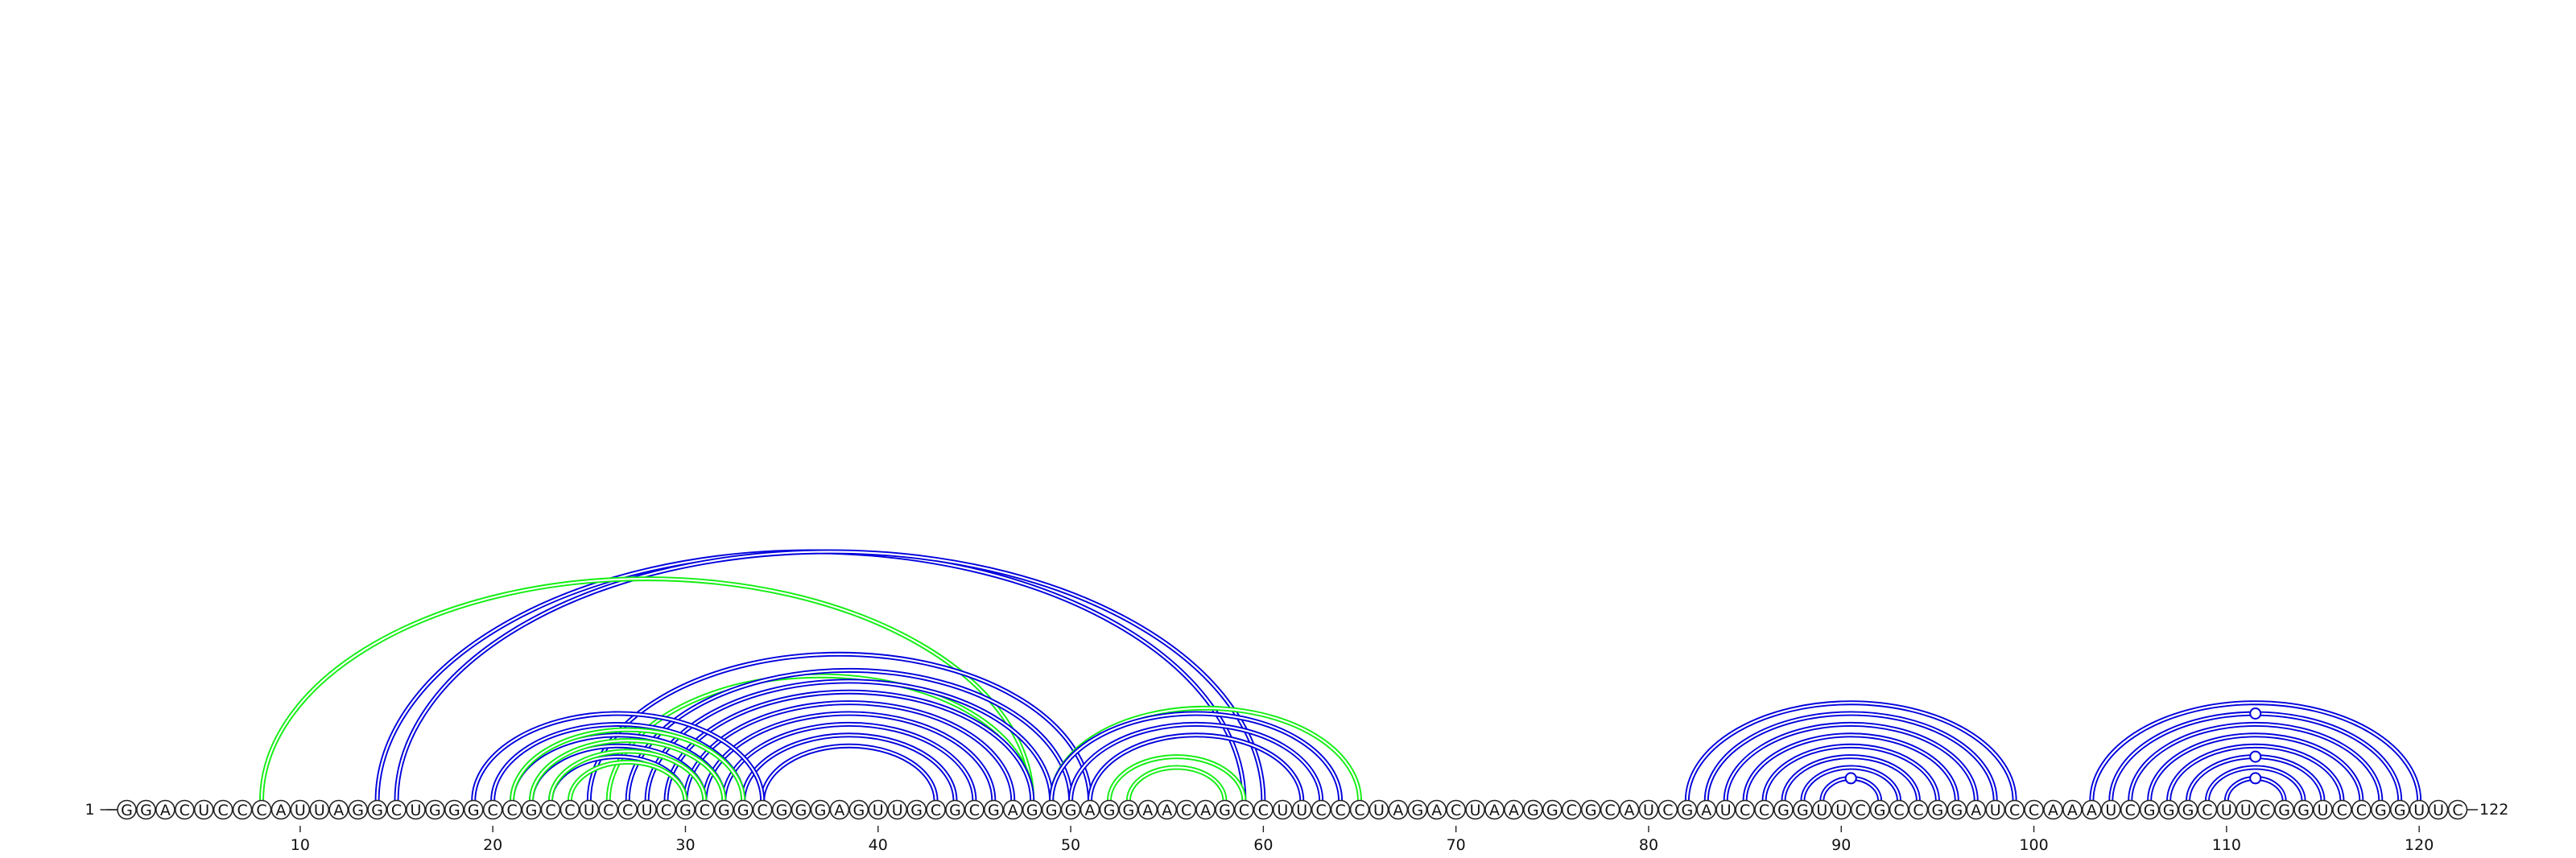  What do you see at coordinates (2033, 845) in the screenshot?
I see `axis-tick-label: 100` at bounding box center [2033, 845].